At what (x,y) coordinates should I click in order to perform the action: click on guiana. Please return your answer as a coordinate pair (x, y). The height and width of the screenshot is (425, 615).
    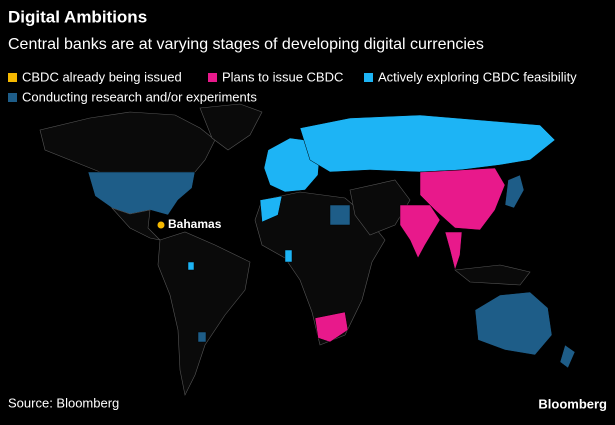
    Looking at the image, I should click on (191, 266).